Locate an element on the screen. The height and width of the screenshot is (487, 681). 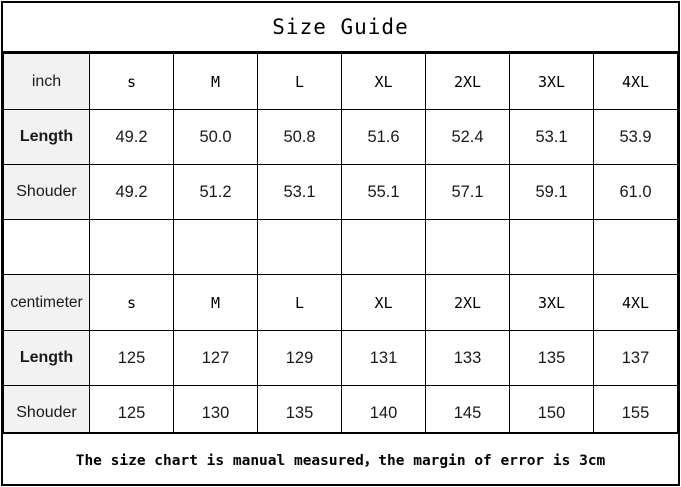
cell-length-inch-2xl: 52.4 is located at coordinates (467, 137).